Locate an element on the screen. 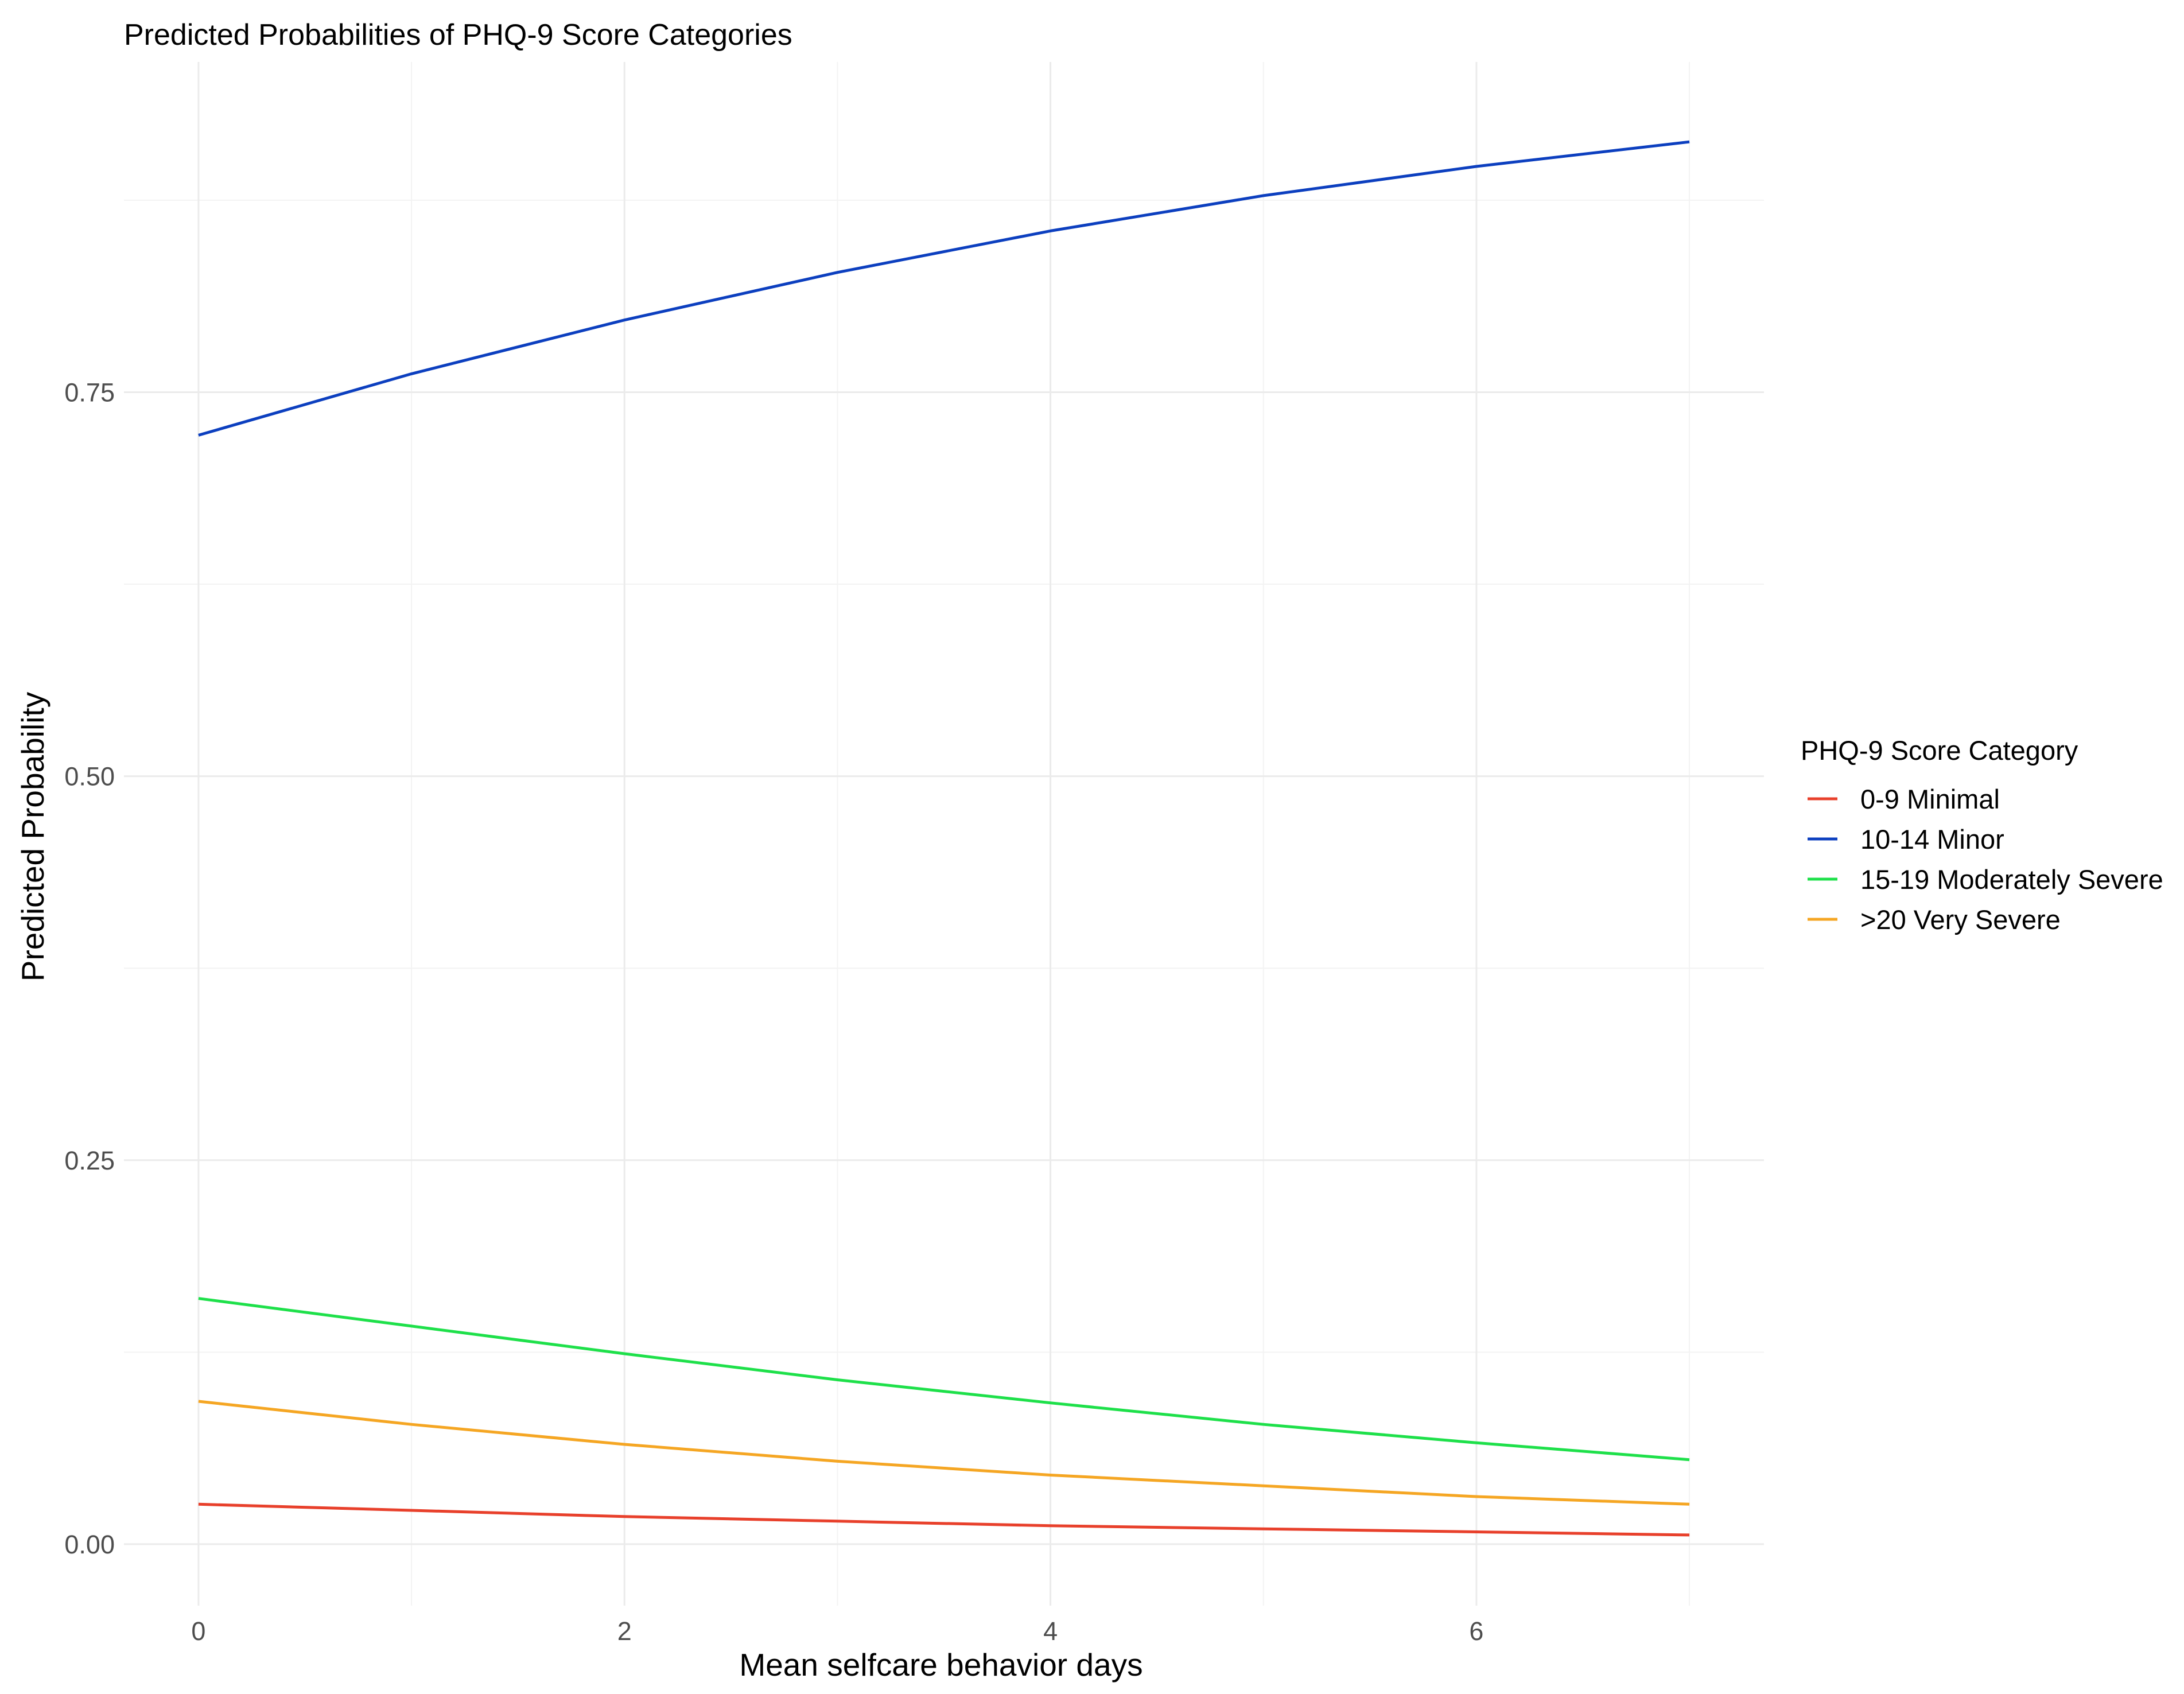 This screenshot has width=2184, height=1694. y-axis-ticks: 0.00 0.25 0.50 0.75 is located at coordinates (89, 969).